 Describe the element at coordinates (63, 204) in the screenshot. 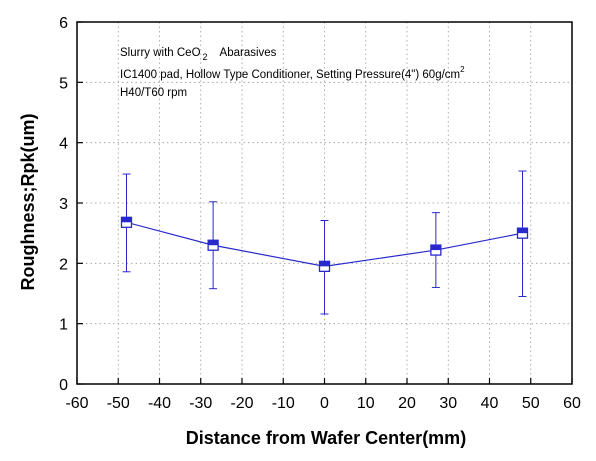

I see `y-tick-label: 3` at that location.